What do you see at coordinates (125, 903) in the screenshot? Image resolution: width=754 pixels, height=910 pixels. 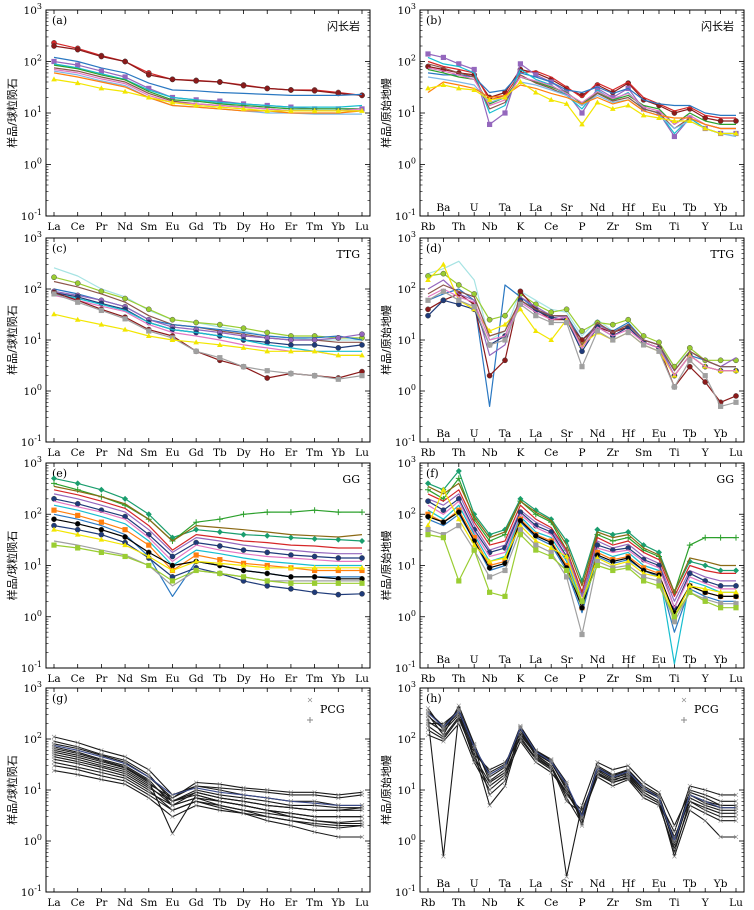 I see `x-tick-label: Nd` at bounding box center [125, 903].